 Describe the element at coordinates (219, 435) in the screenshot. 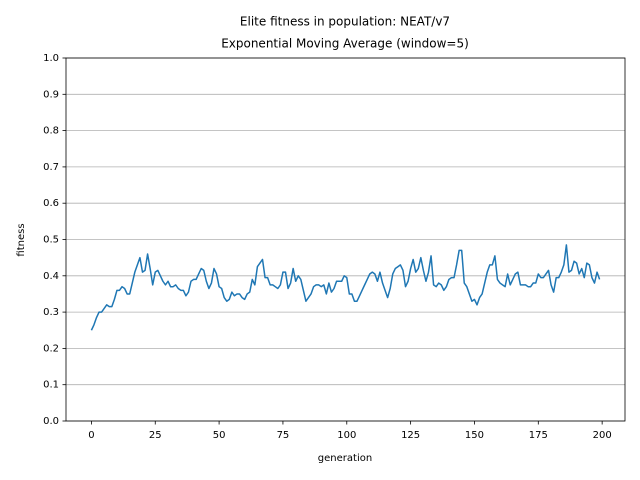

I see `x-tick-label: 50` at that location.